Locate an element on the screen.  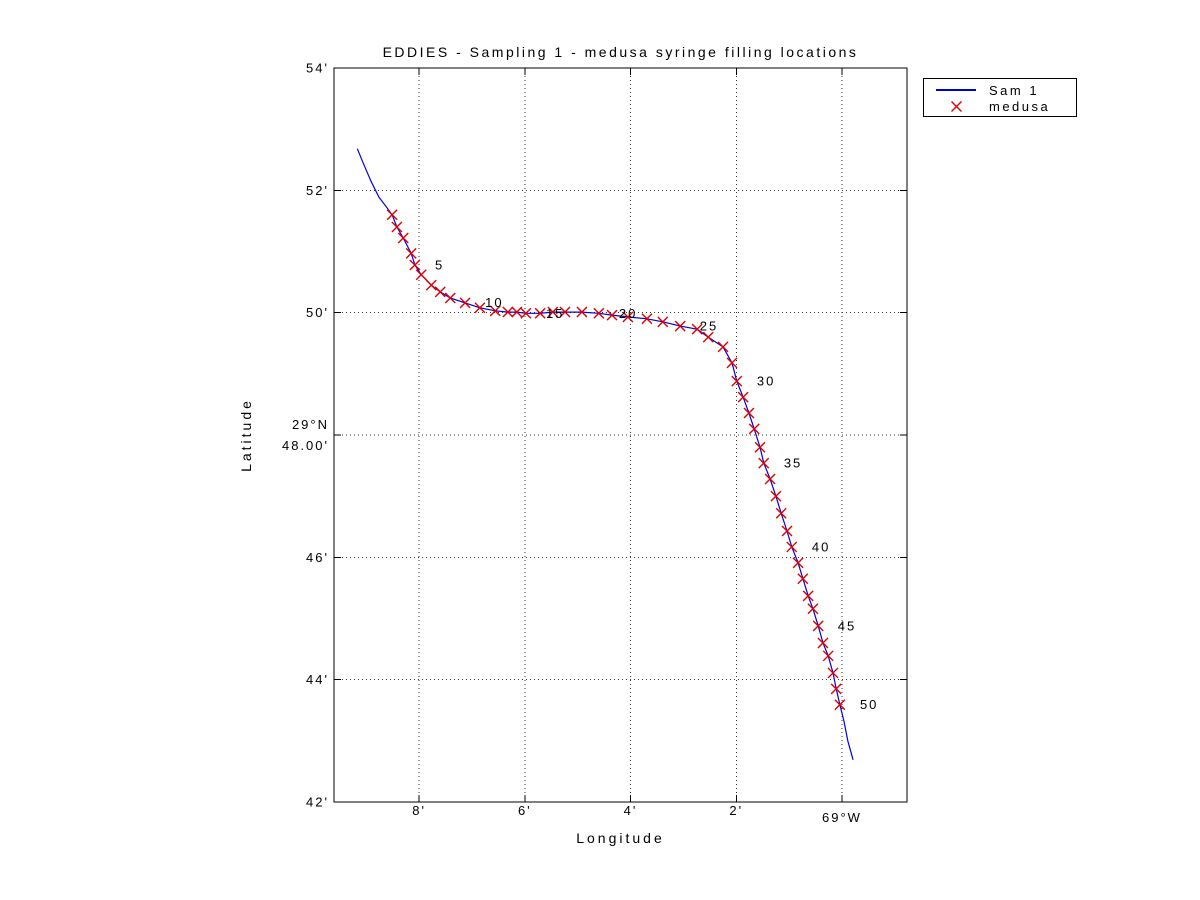
x-axis-label: Longitude is located at coordinates (620, 838).